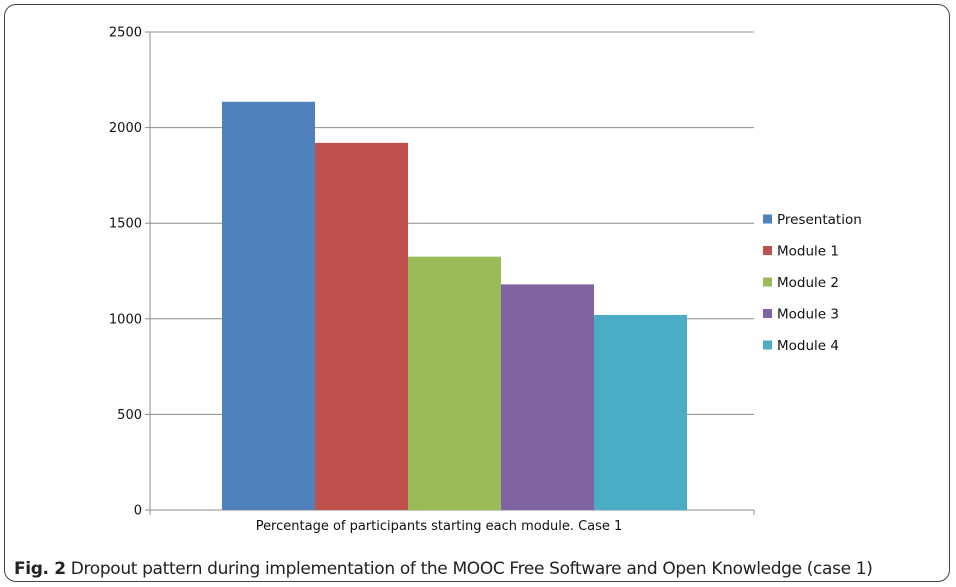 The image size is (956, 587). What do you see at coordinates (40, 569) in the screenshot?
I see `caption-label: Fig. 2` at bounding box center [40, 569].